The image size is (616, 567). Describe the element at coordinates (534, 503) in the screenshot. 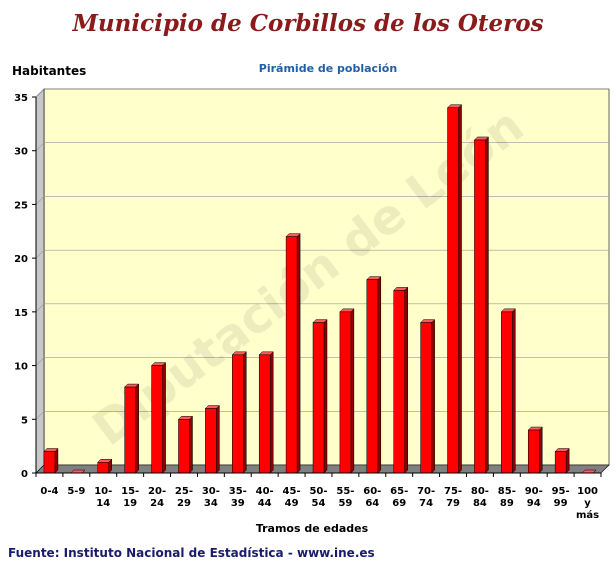

I see `x-tick-label: 94` at that location.